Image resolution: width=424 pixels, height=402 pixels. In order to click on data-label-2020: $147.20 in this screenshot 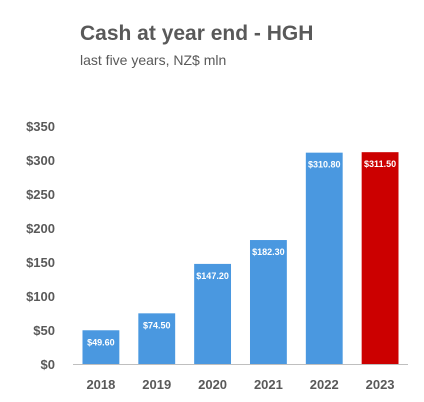, I will do `click(212, 276)`.